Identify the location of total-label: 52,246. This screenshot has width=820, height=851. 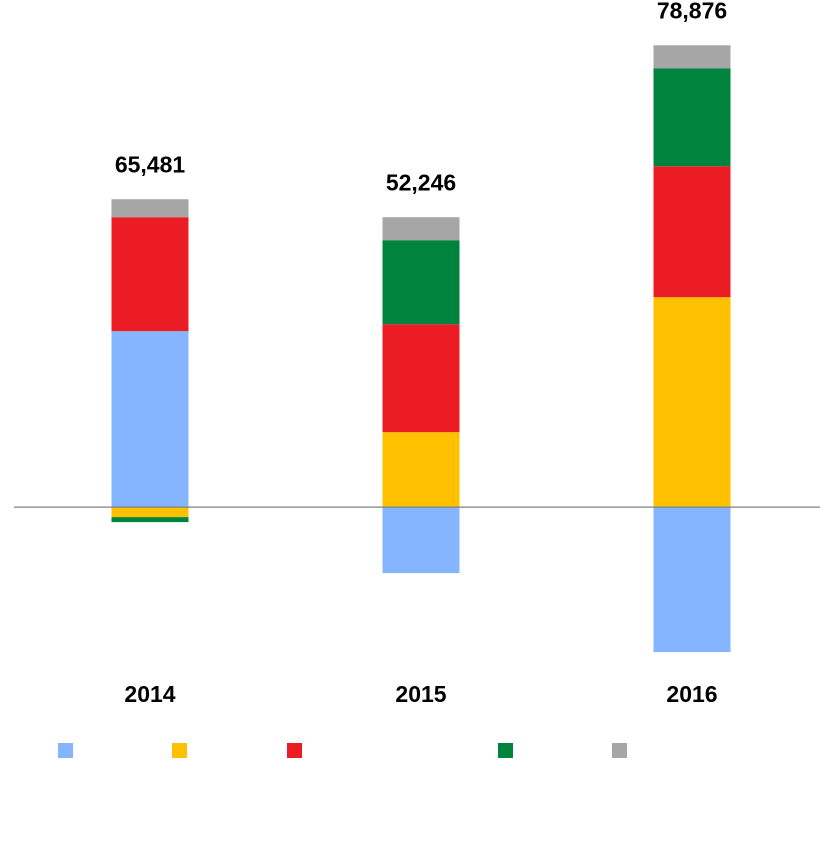
(421, 182).